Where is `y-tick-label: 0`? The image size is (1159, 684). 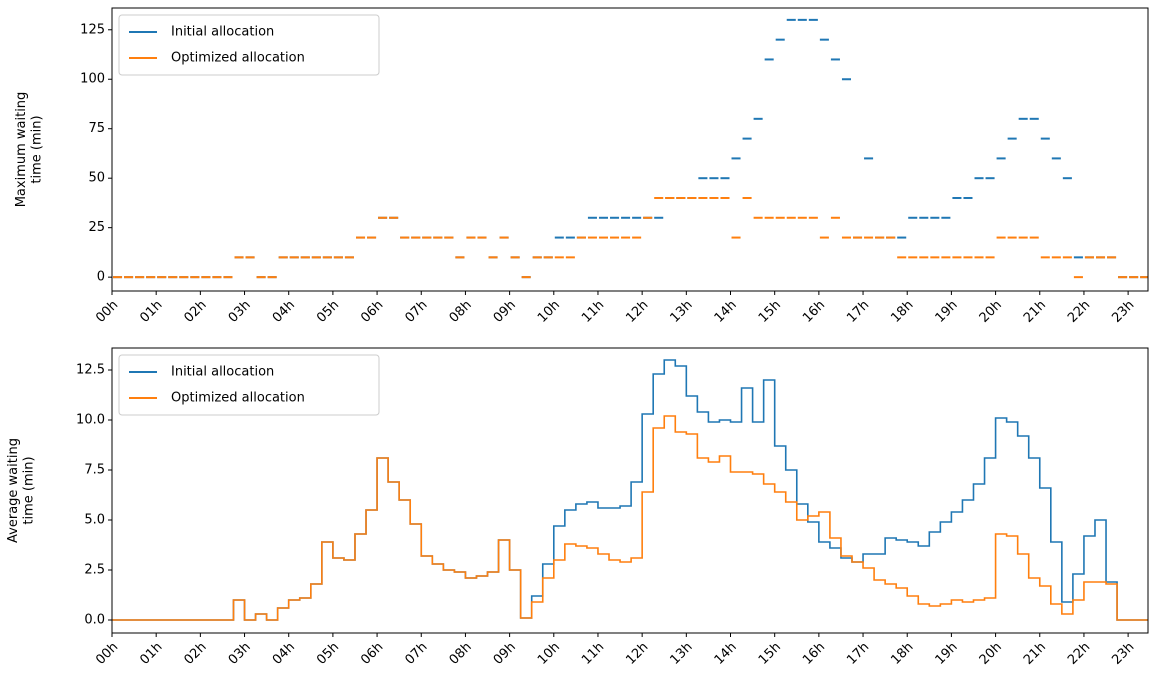 y-tick-label: 0 is located at coordinates (101, 277).